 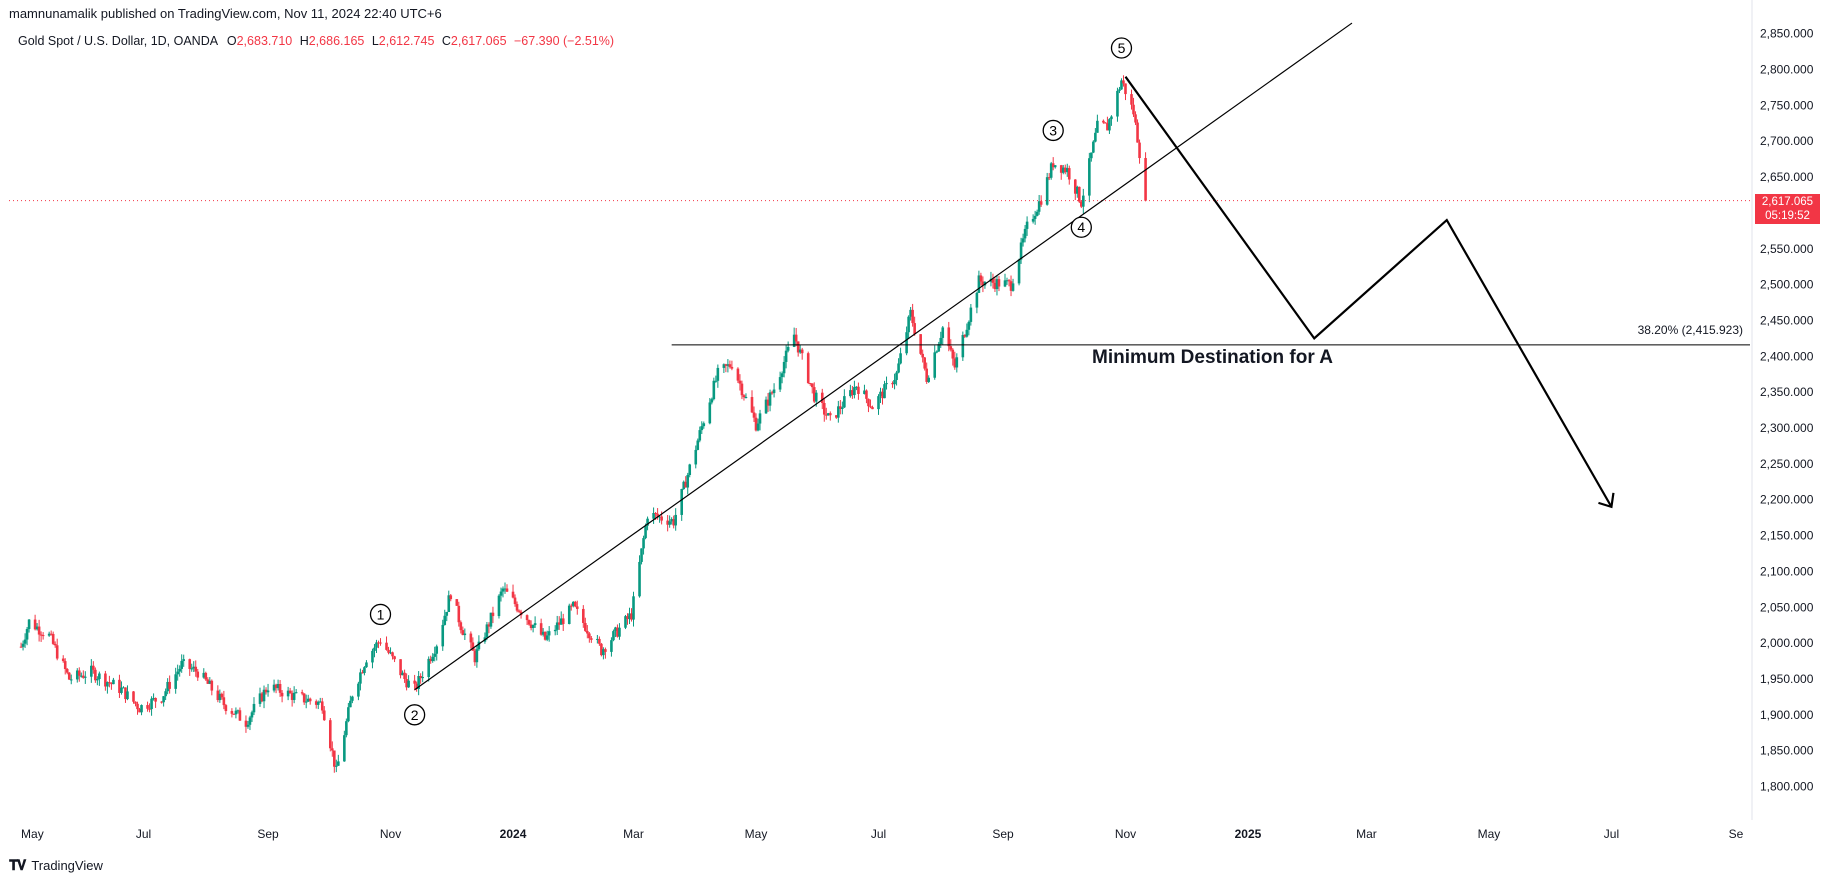 I want to click on footer-brand: 𝐓𝐕 TradingView, so click(x=56, y=865).